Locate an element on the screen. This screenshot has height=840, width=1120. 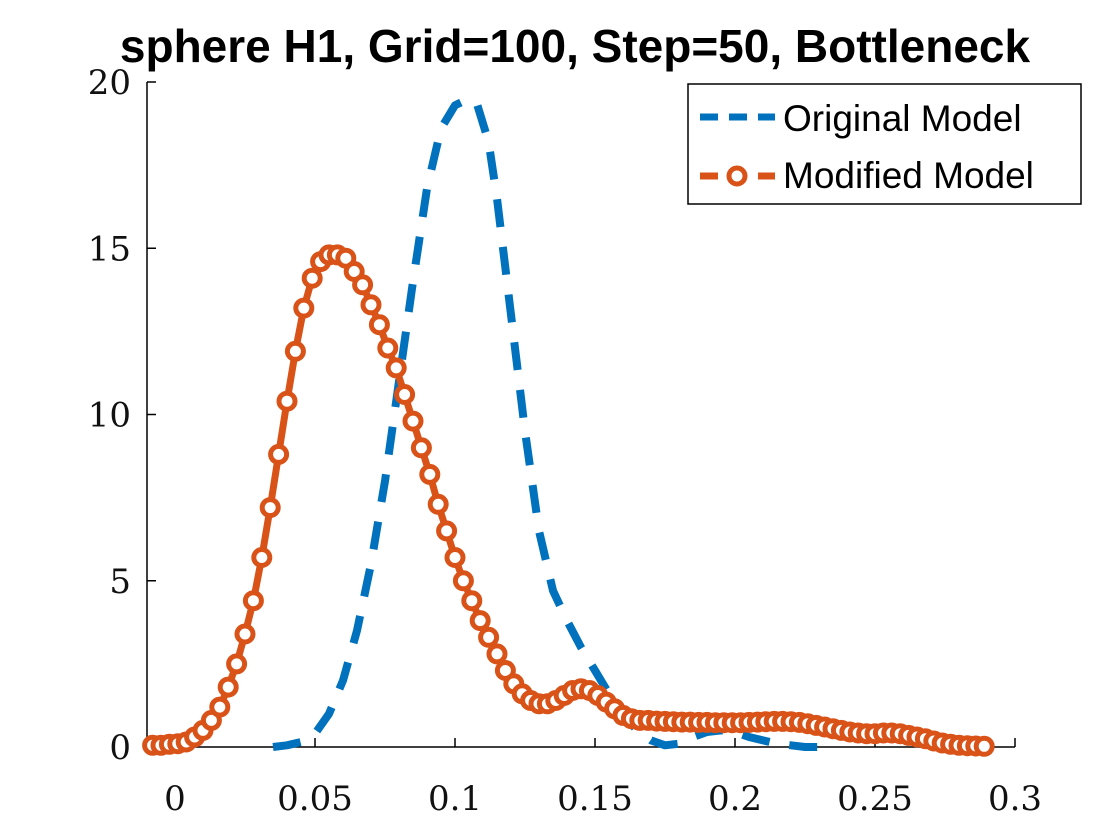
x-tick-label: 0.05 is located at coordinates (315, 799).